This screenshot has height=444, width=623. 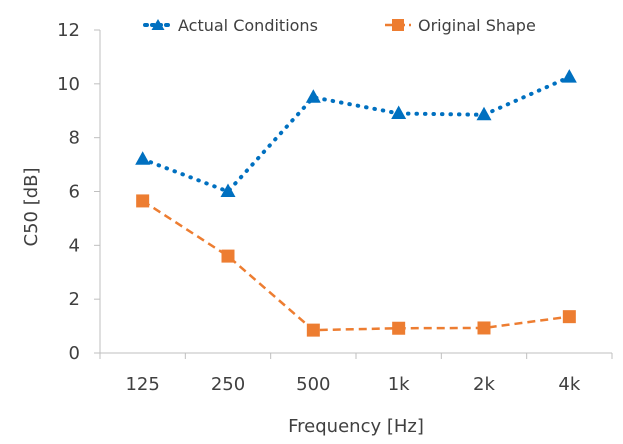 I want to click on y-tick-label: 0, so click(x=74, y=353).